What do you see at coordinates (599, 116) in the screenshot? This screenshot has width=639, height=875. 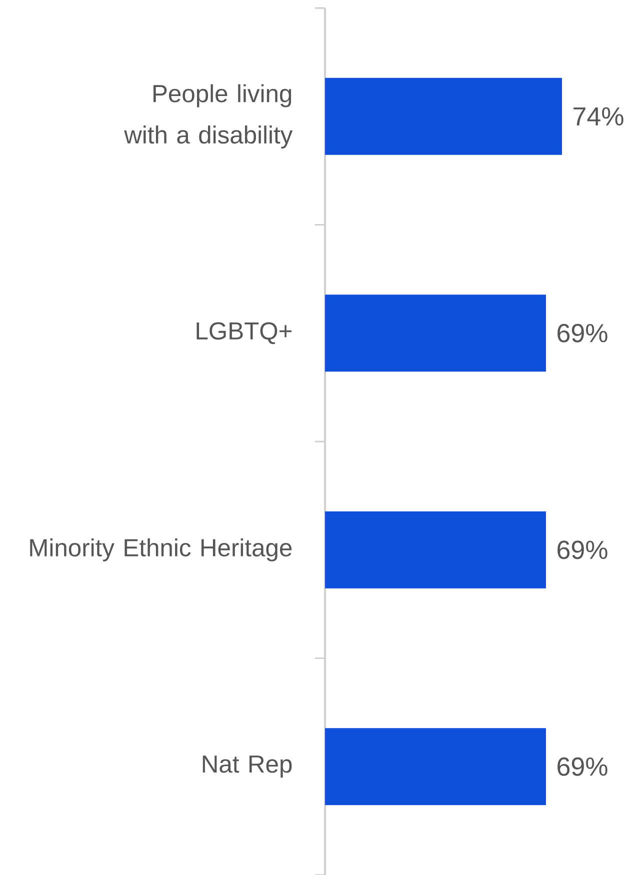 I see `data-label: 74%` at bounding box center [599, 116].